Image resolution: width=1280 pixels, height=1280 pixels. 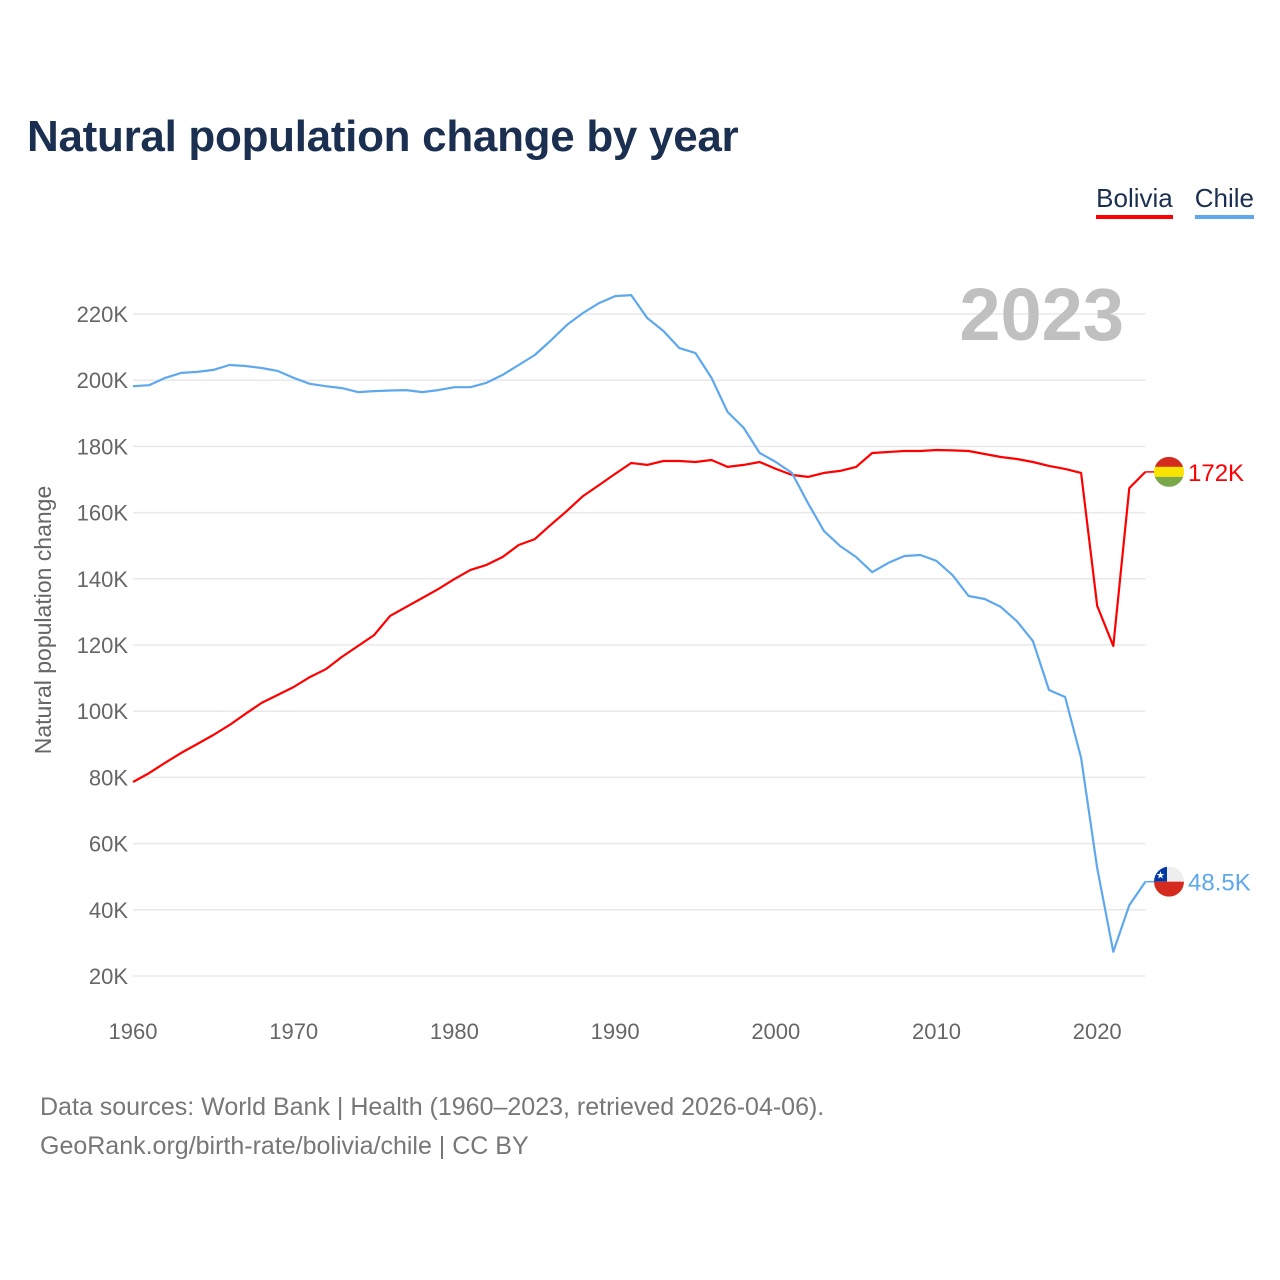 I want to click on legend-item-chile: Chile, so click(x=1224, y=201).